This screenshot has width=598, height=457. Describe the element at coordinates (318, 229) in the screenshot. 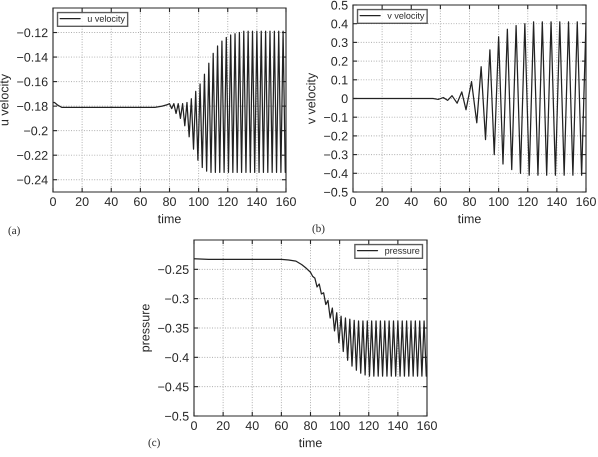

I see `text: (b)` at that location.